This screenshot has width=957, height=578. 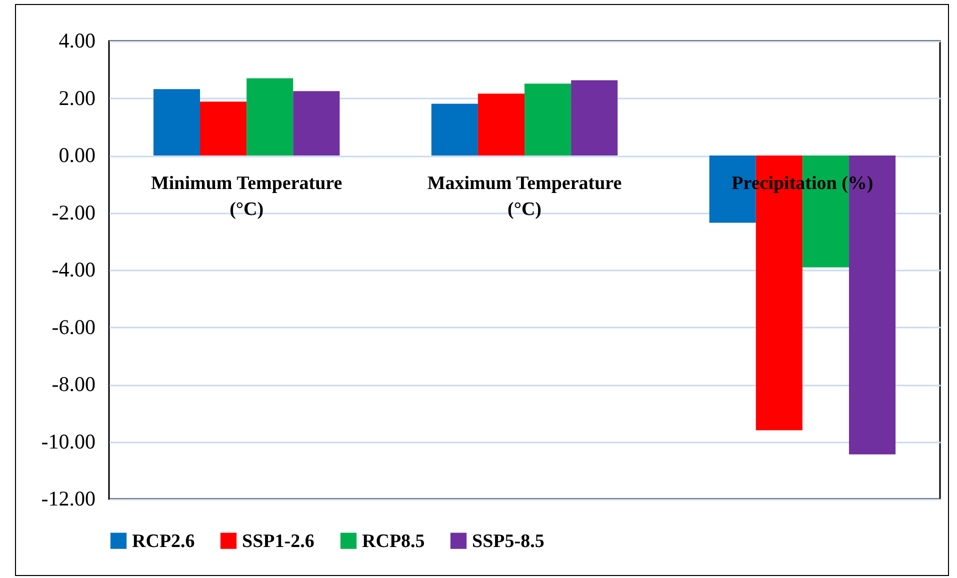 I want to click on y-tick-label: -10.00, so click(x=68, y=441).